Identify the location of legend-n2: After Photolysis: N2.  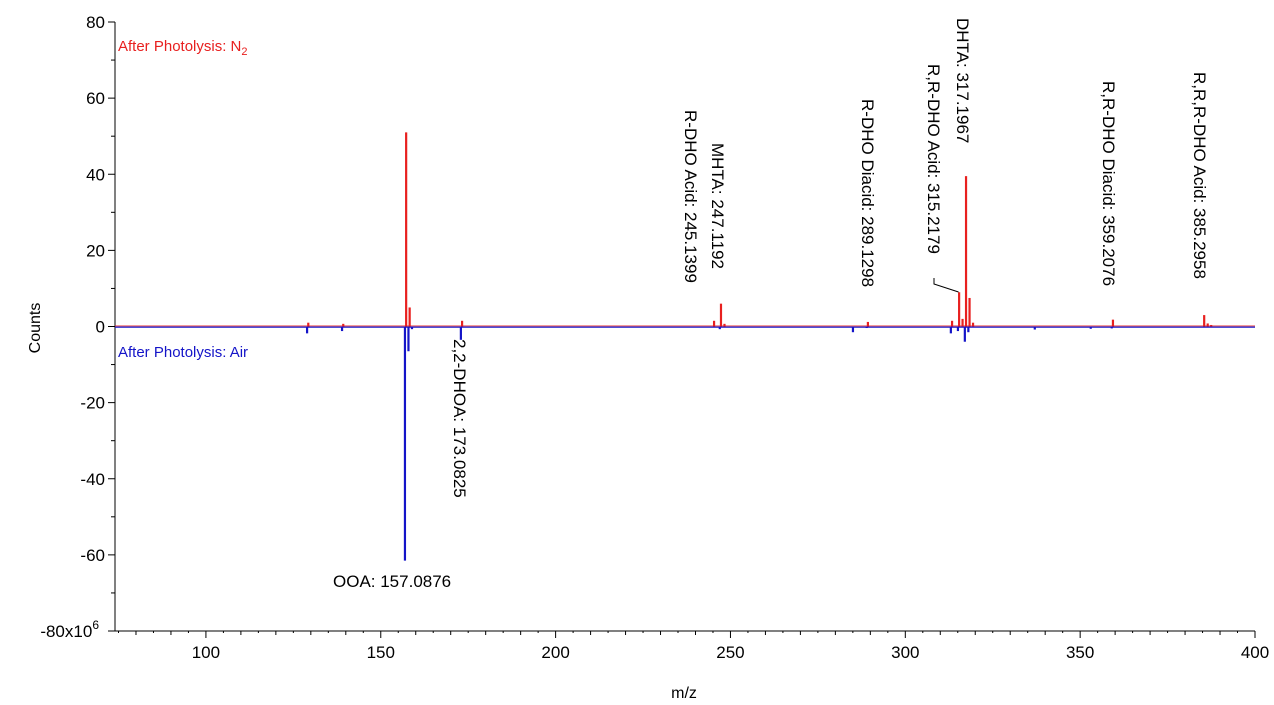
(183, 48).